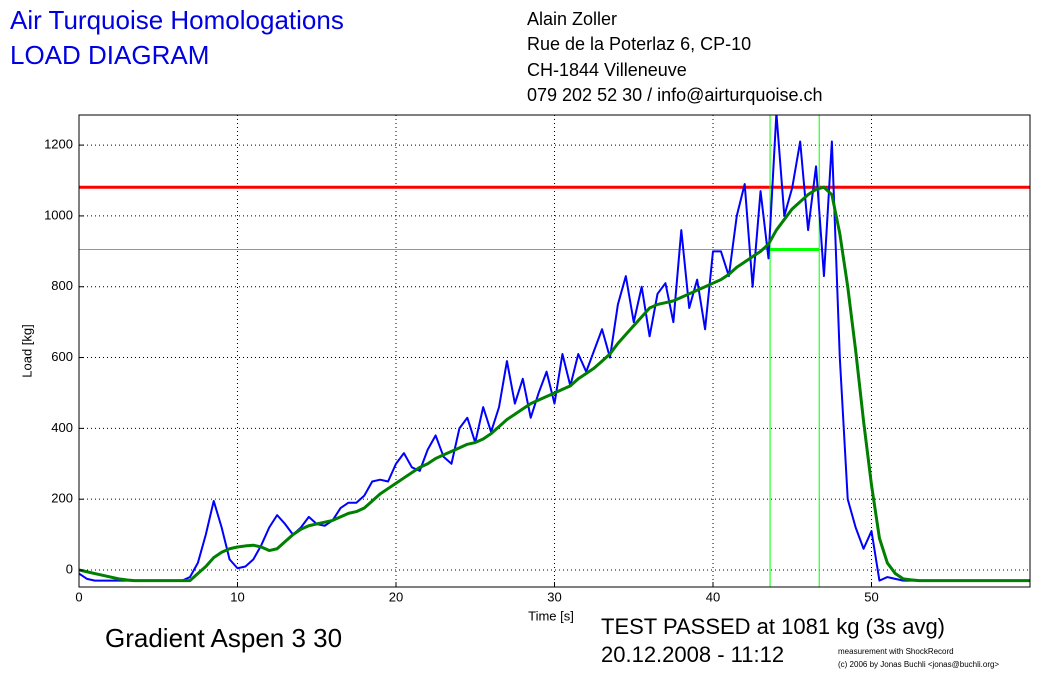 Image resolution: width=1055 pixels, height=674 pixels. What do you see at coordinates (639, 44) in the screenshot?
I see `address-line: Rue de la Poterlaz 6, CP-10` at bounding box center [639, 44].